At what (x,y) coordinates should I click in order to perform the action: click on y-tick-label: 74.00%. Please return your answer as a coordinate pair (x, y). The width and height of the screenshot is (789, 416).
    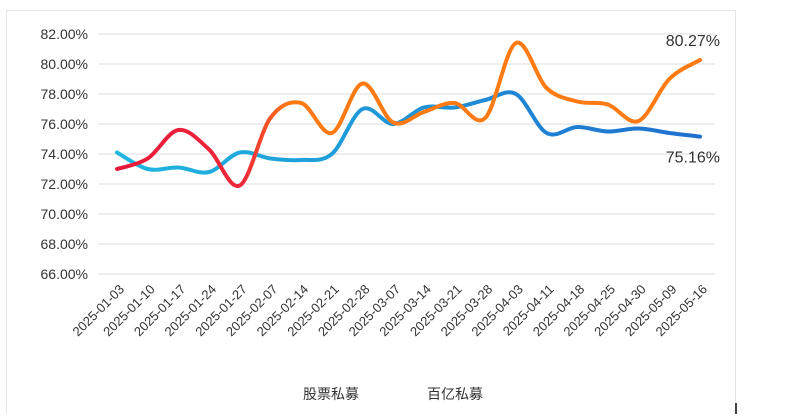
    Looking at the image, I should click on (64, 154).